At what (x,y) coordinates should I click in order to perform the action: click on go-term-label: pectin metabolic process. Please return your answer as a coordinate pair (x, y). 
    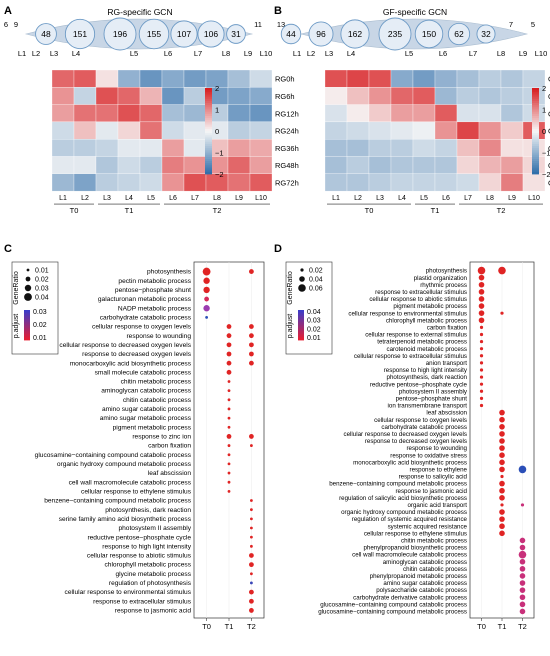
    Looking at the image, I should click on (154, 281).